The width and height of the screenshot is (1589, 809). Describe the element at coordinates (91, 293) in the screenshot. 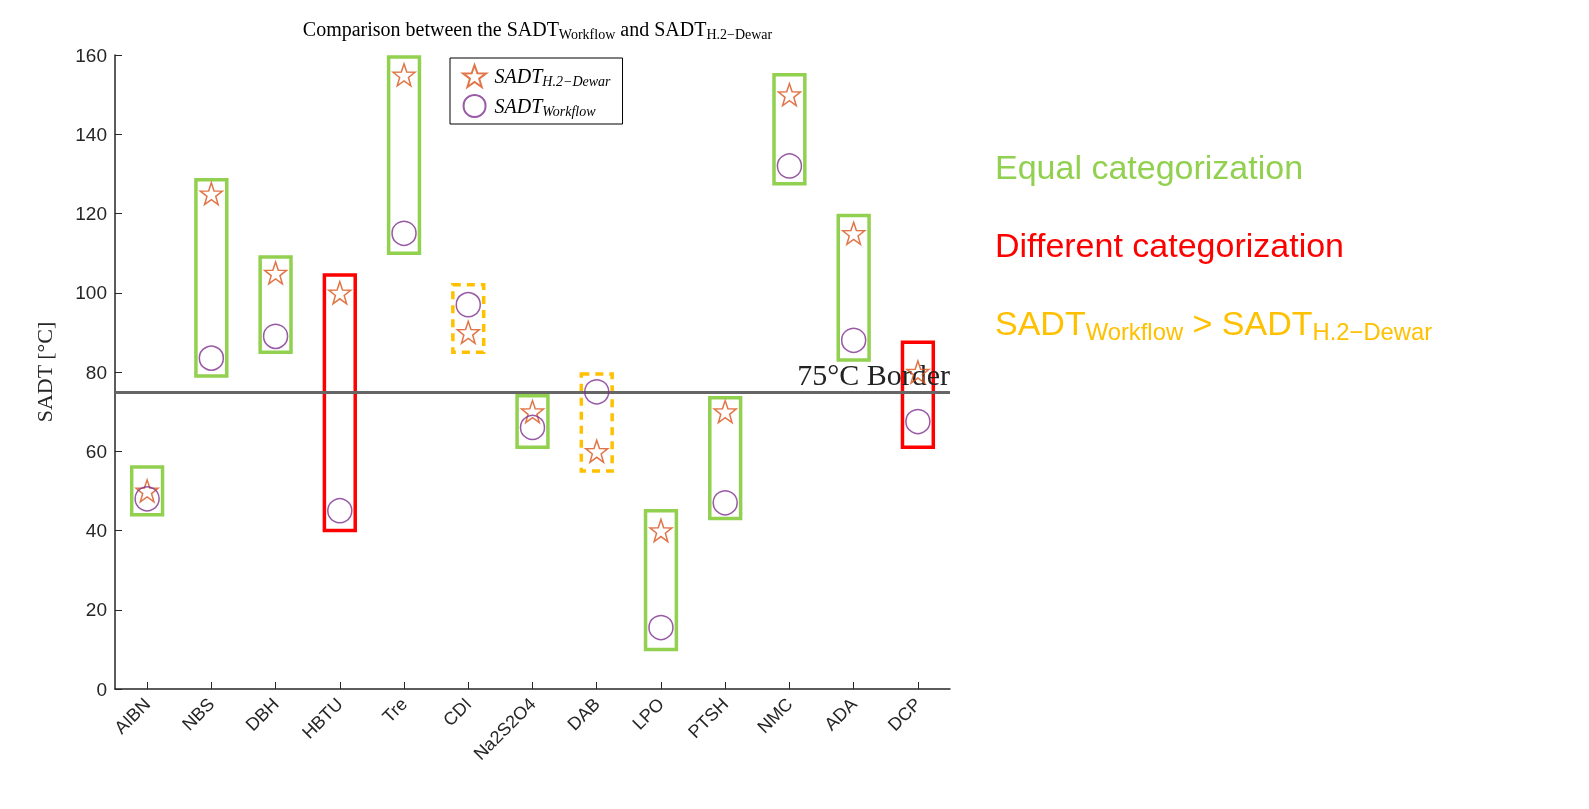

I see `y-tick-label: 100` at that location.